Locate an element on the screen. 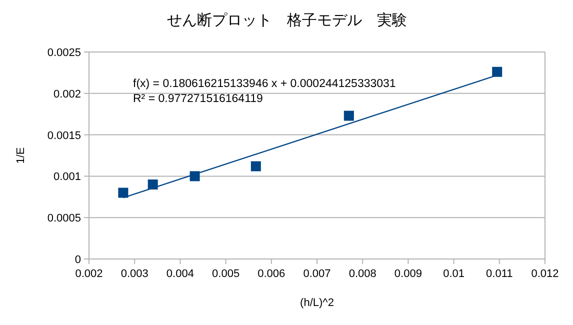 The image size is (573, 325). x-tick-label: 0.009 is located at coordinates (408, 274).